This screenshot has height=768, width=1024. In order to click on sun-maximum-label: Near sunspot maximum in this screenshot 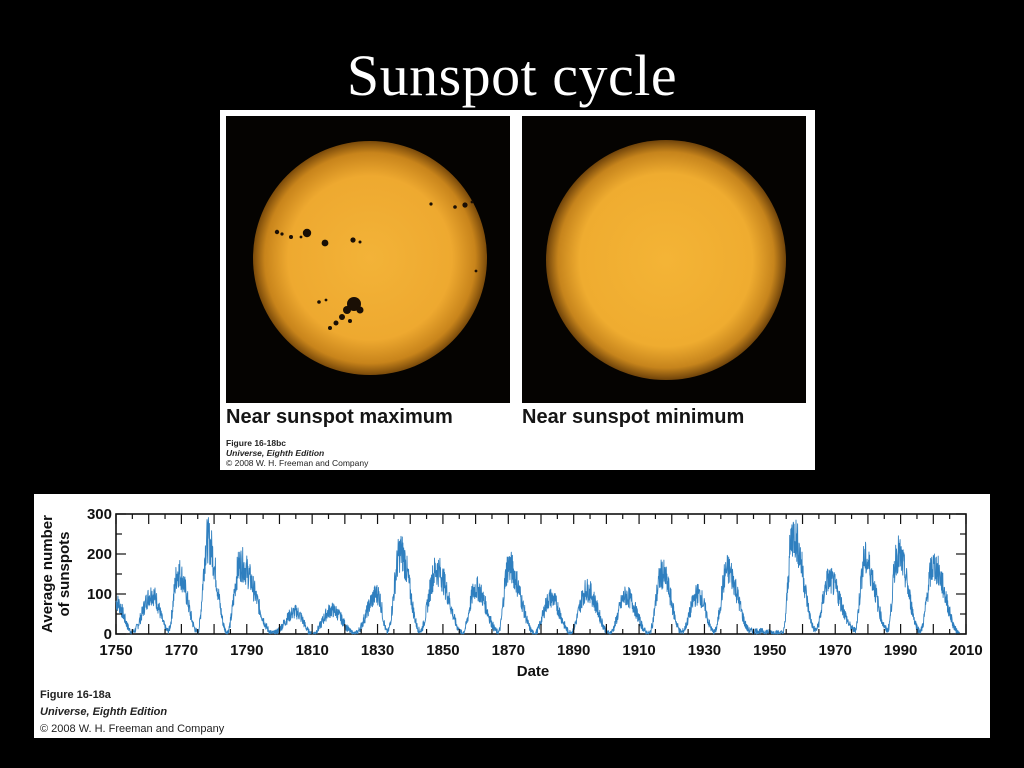, I will do `click(339, 417)`.